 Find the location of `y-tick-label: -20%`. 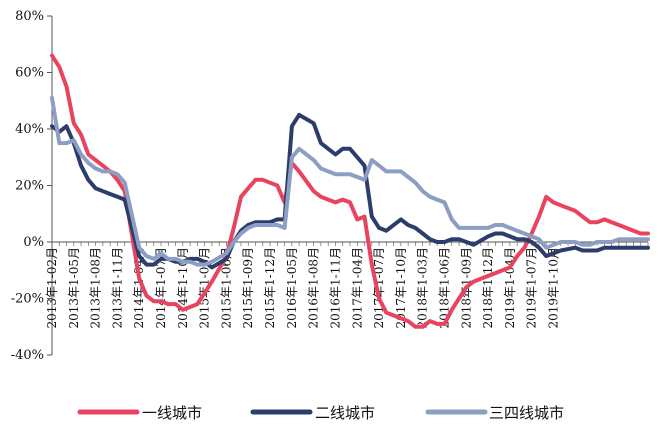

y-tick-label: -20% is located at coordinates (27, 299).